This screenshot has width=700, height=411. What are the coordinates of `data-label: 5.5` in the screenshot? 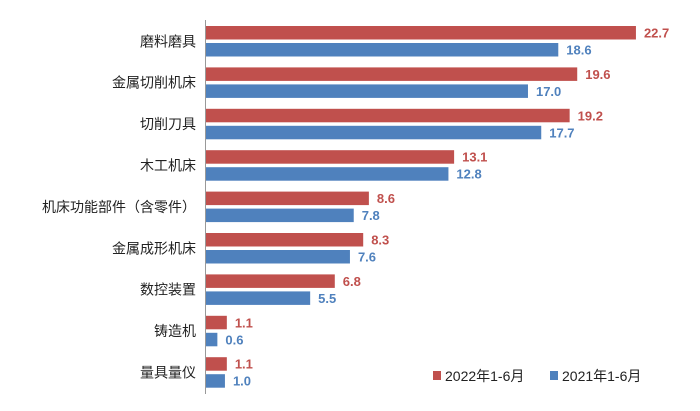 It's located at (327, 298).